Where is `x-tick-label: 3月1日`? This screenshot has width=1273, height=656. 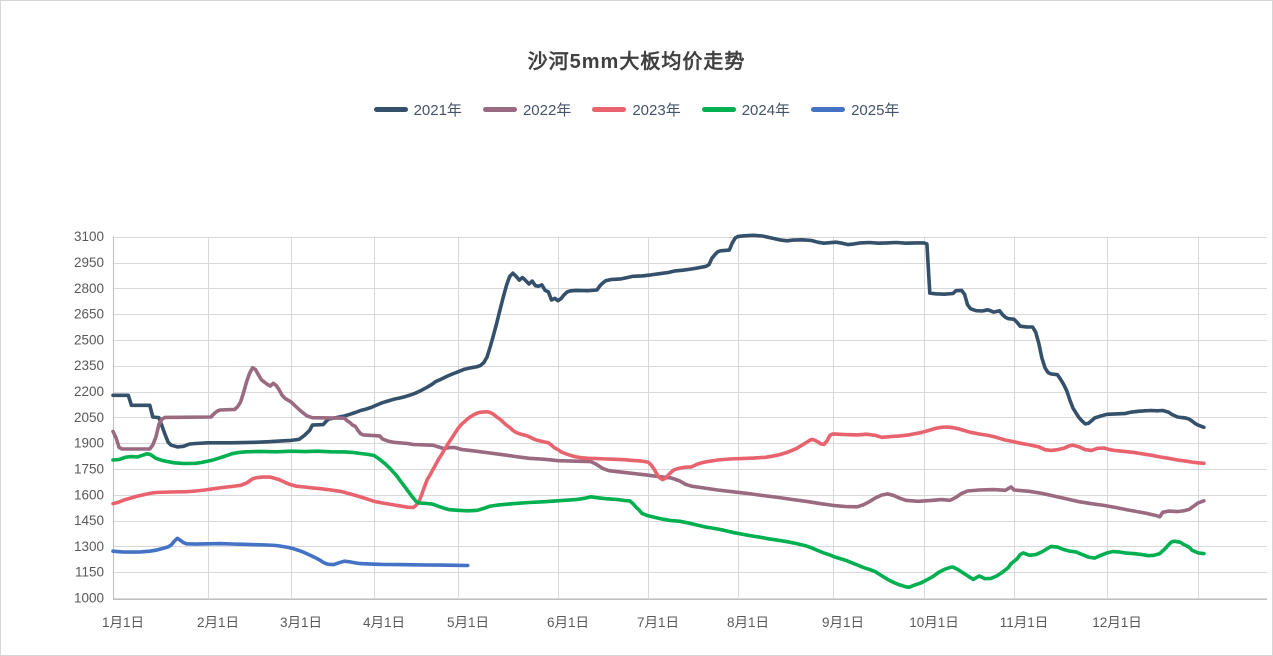
x-tick-label: 3月1日 is located at coordinates (301, 622).